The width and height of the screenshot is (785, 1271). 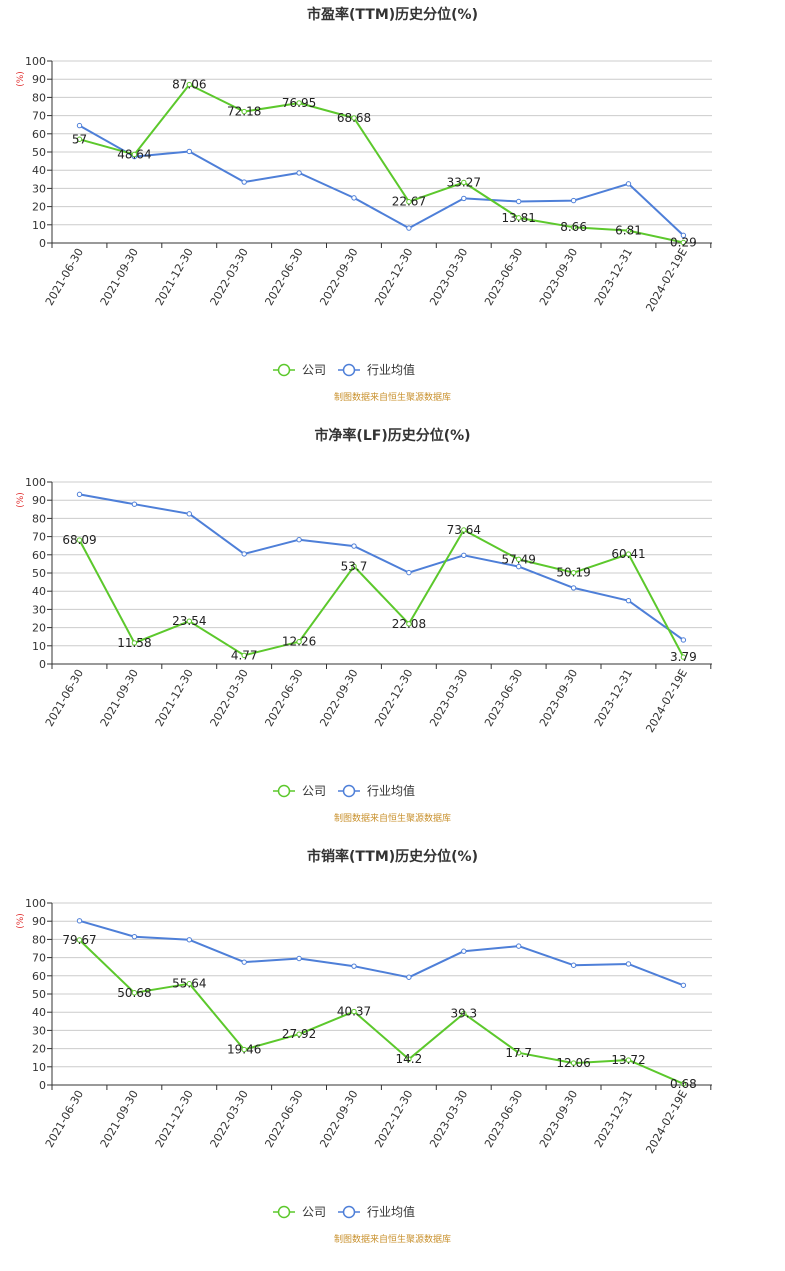 What do you see at coordinates (314, 370) in the screenshot?
I see `legend-company-label: 公司` at bounding box center [314, 370].